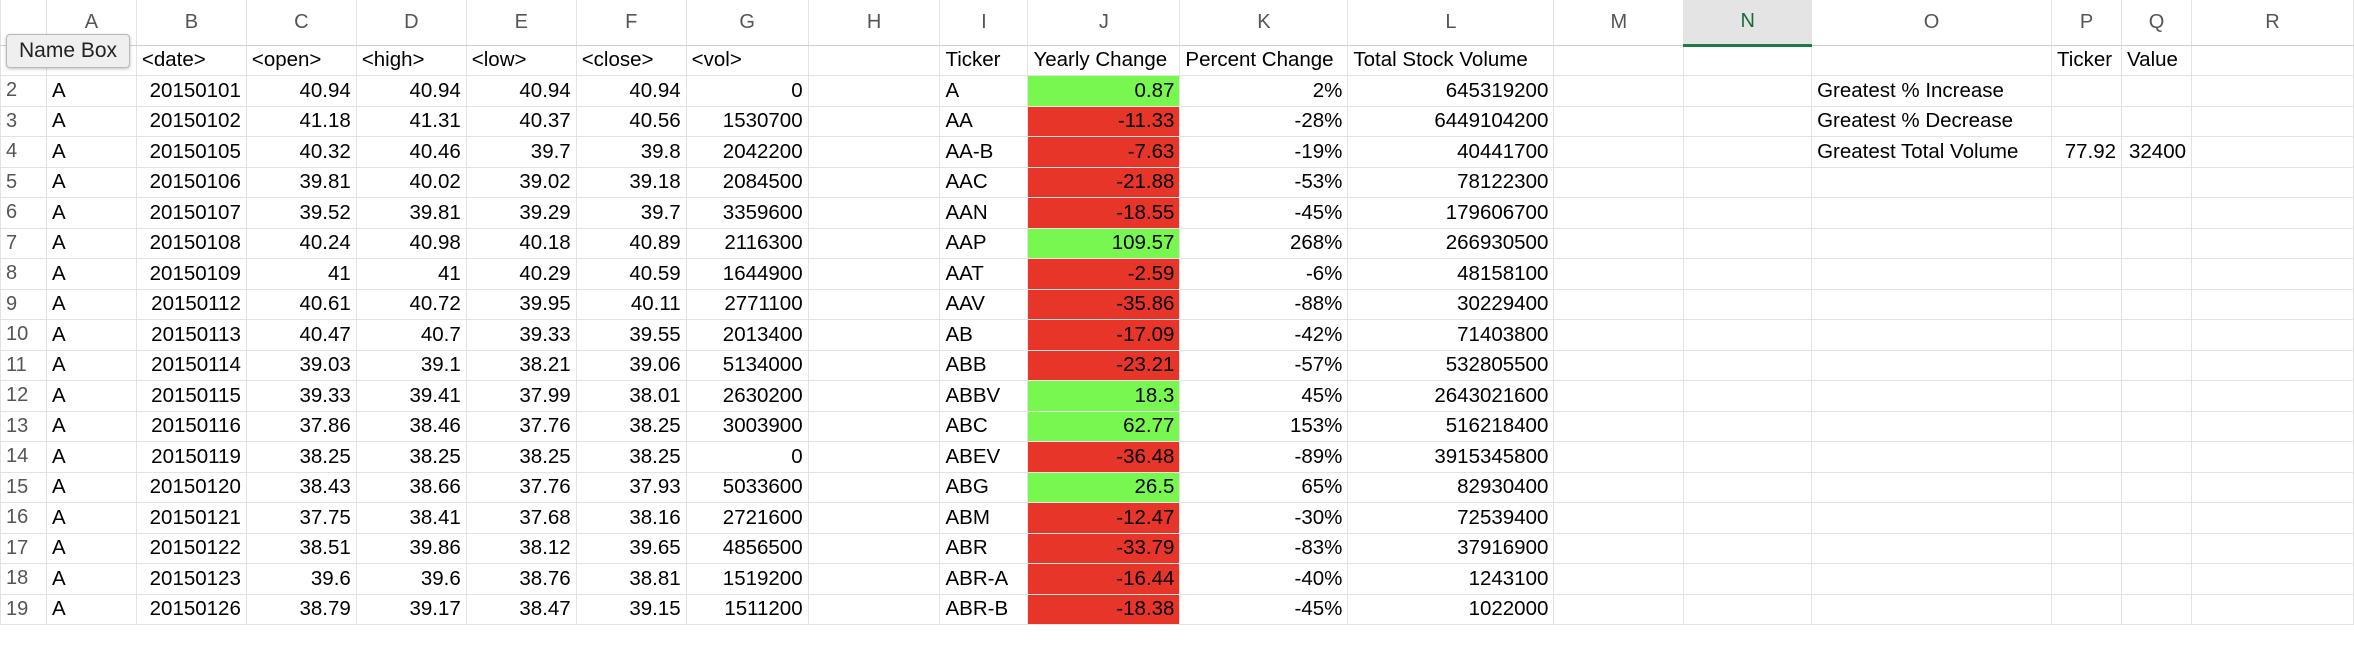 This screenshot has width=2354, height=646. I want to click on row-header: 13, so click(23, 426).